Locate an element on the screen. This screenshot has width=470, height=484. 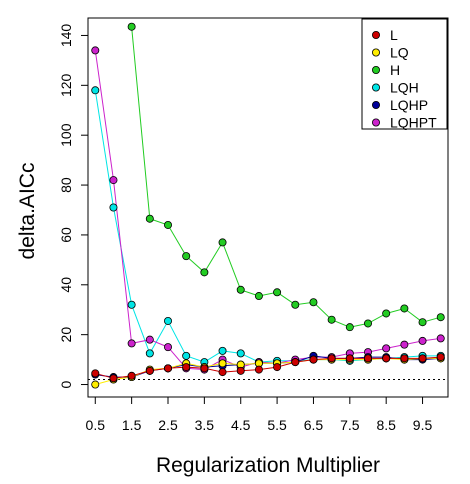
legend-item: LQH is located at coordinates (395, 88).